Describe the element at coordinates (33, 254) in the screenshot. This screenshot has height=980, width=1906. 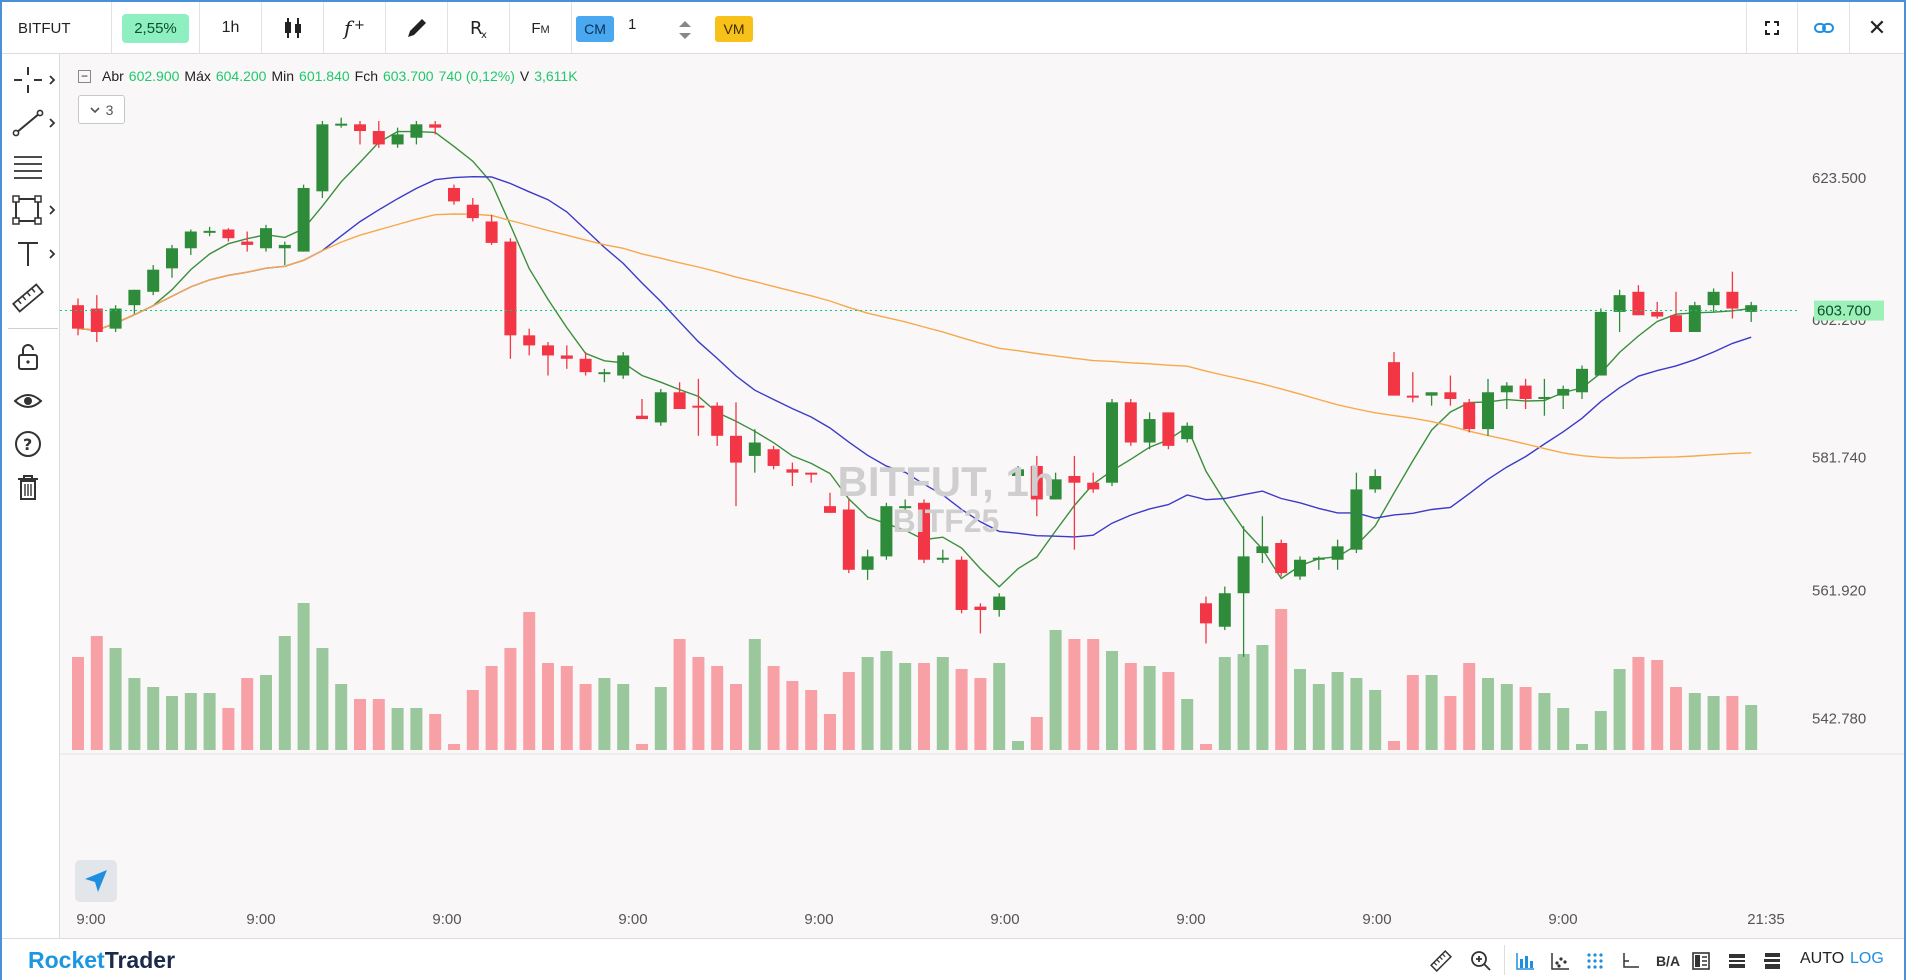
I see `text-tool` at that location.